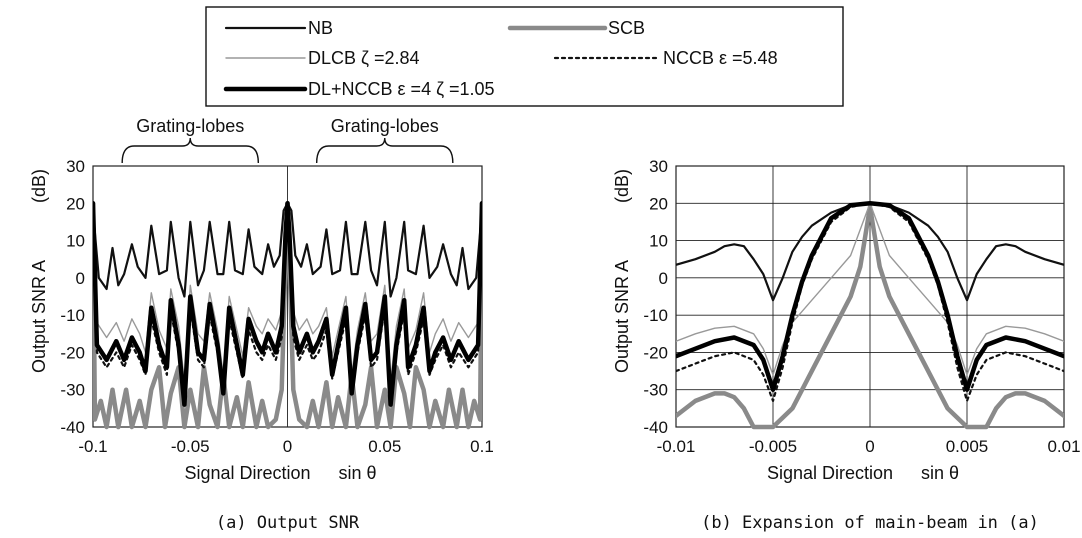 The height and width of the screenshot is (538, 1082). Describe the element at coordinates (92, 446) in the screenshot. I see `x-tick-label: -0.1` at that location.